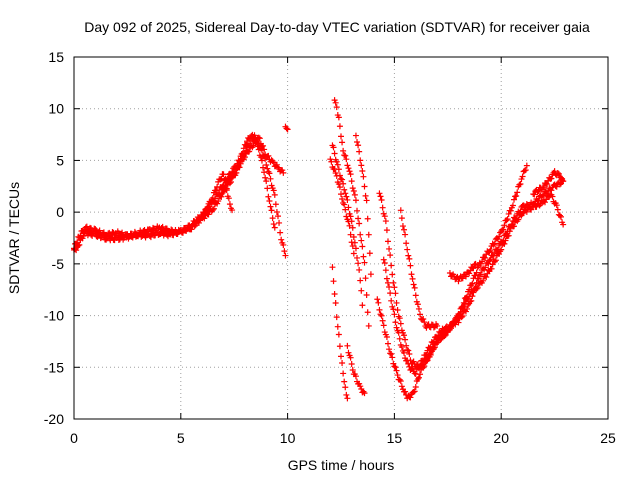  Describe the element at coordinates (60, 160) in the screenshot. I see `y-tick-label: 5` at that location.